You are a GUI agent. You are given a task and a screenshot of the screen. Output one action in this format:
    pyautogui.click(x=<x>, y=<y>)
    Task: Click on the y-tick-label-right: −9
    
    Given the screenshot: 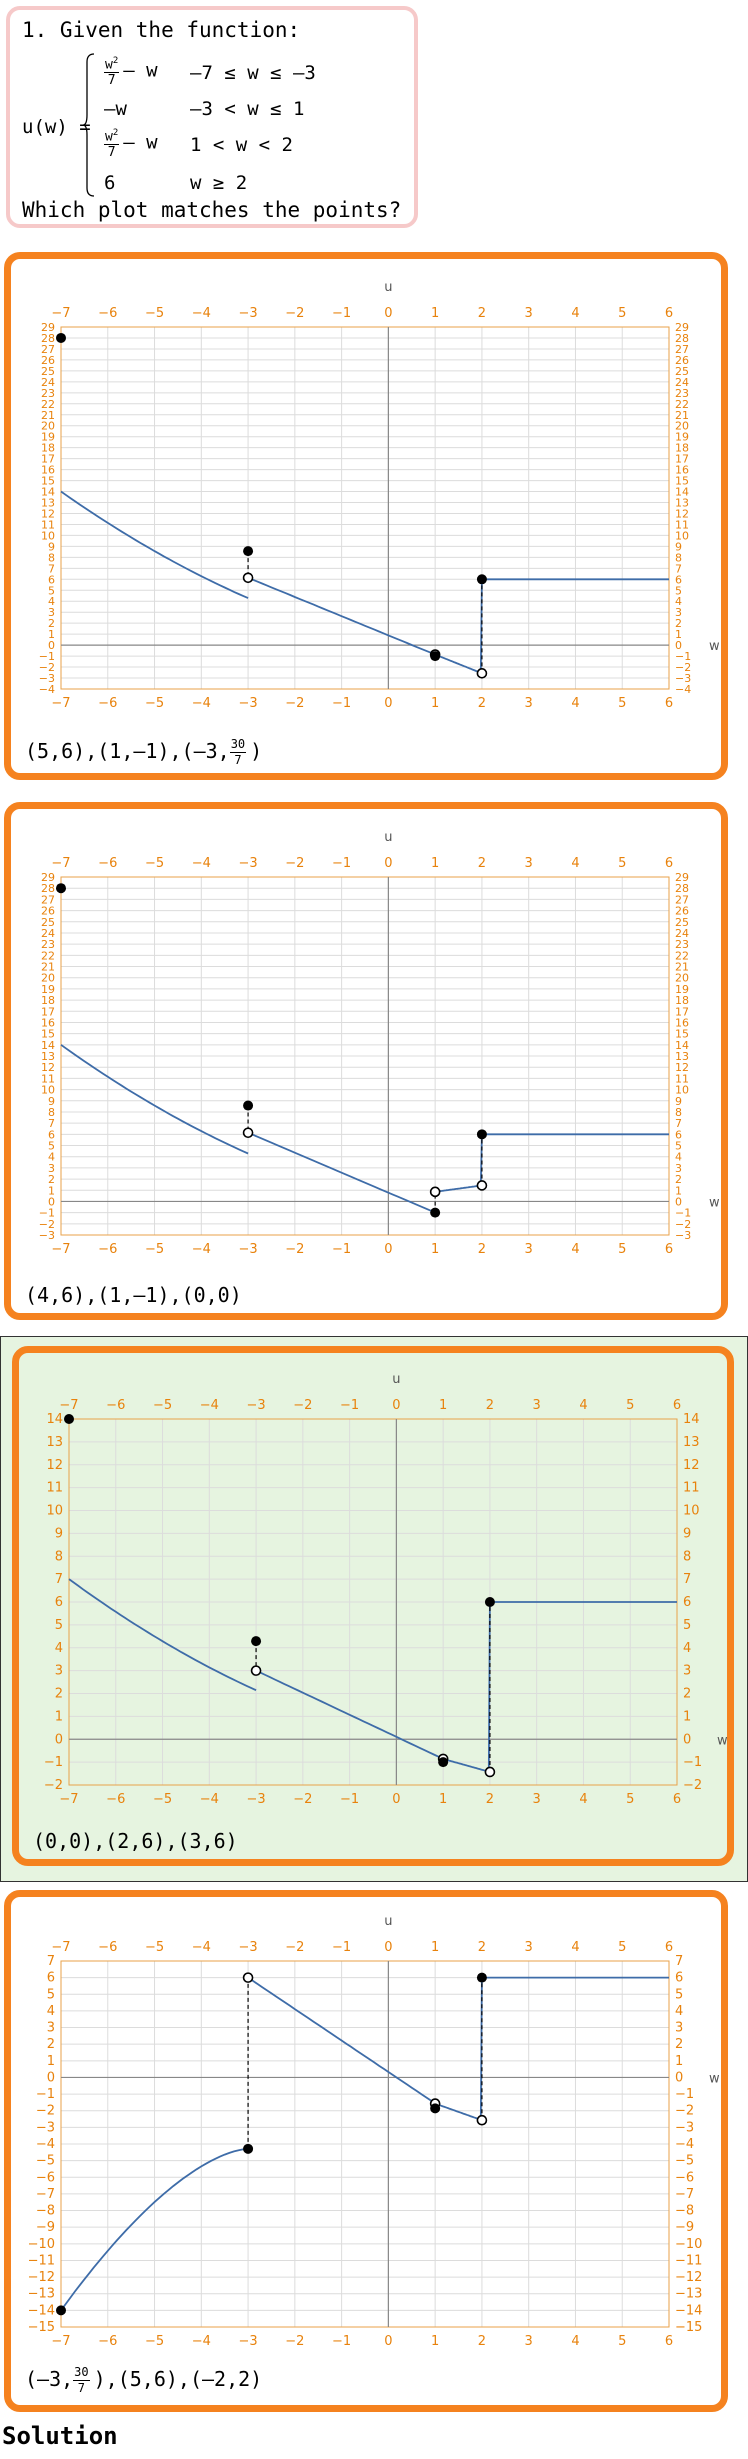 What is the action you would take?
    pyautogui.click(x=684, y=2227)
    